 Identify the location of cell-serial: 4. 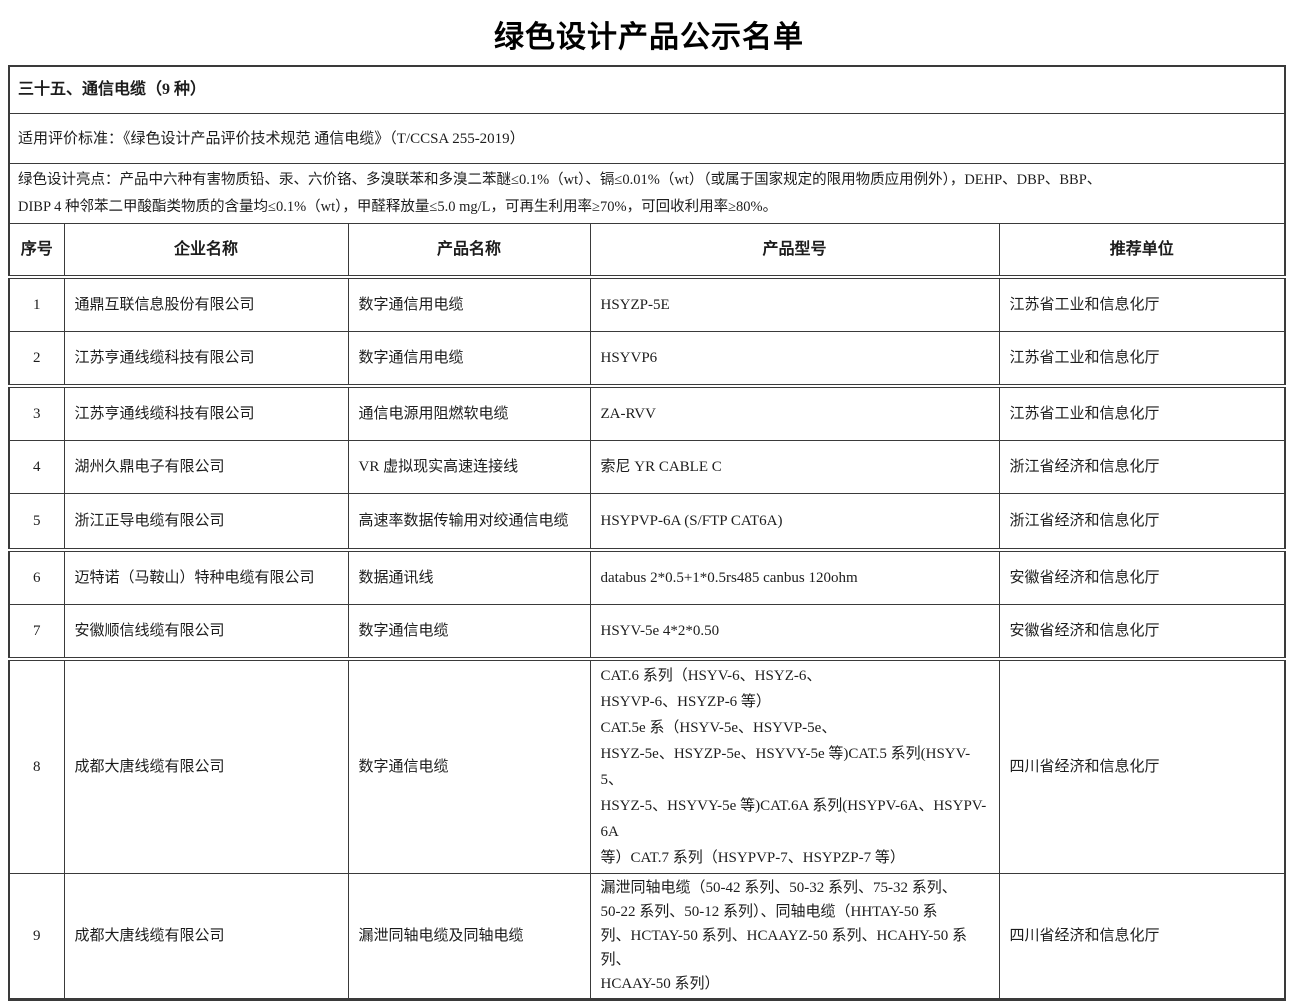
(36, 467).